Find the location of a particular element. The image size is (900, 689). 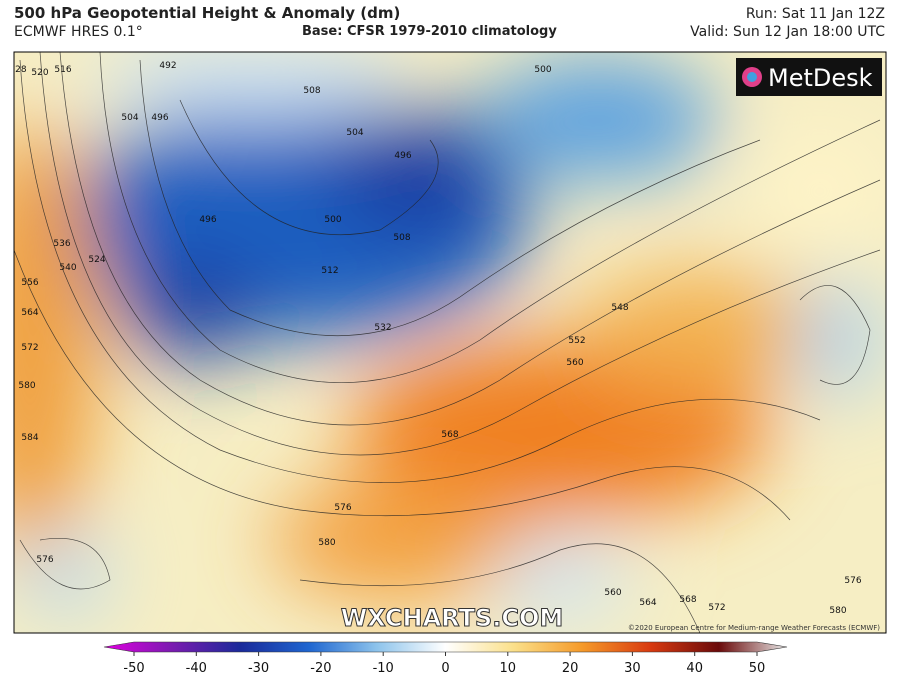

contour-label: 524 is located at coordinates (96, 260).